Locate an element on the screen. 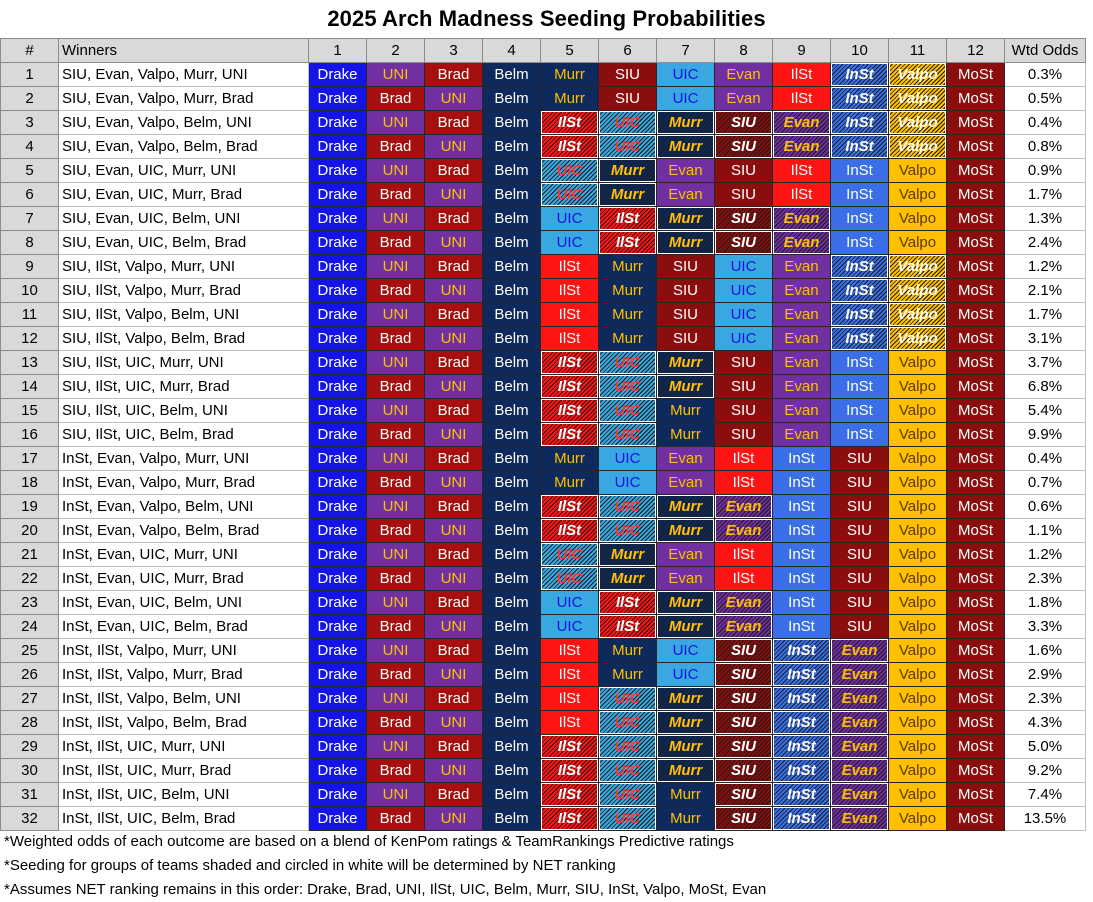 This screenshot has width=1093, height=902. winners-cell: SIU, Evan, UIC, Belm, Brad is located at coordinates (183, 242).